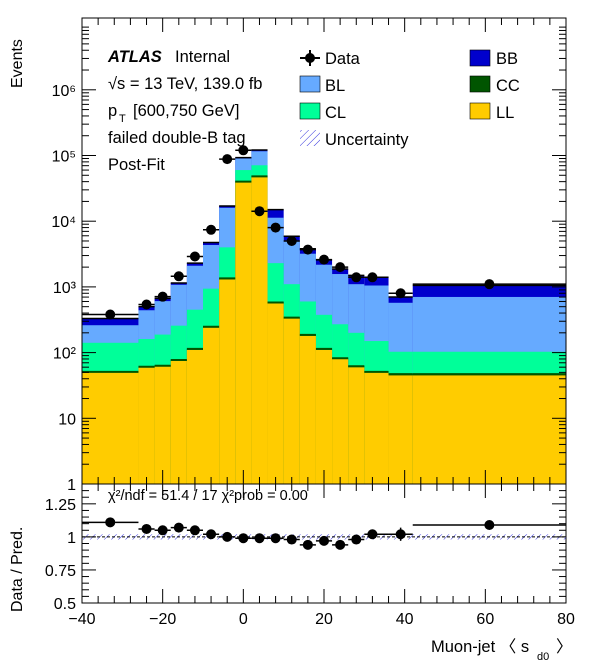 This screenshot has height=672, width=596. What do you see at coordinates (177, 138) in the screenshot?
I see `tag-label: failed double-B tag` at bounding box center [177, 138].